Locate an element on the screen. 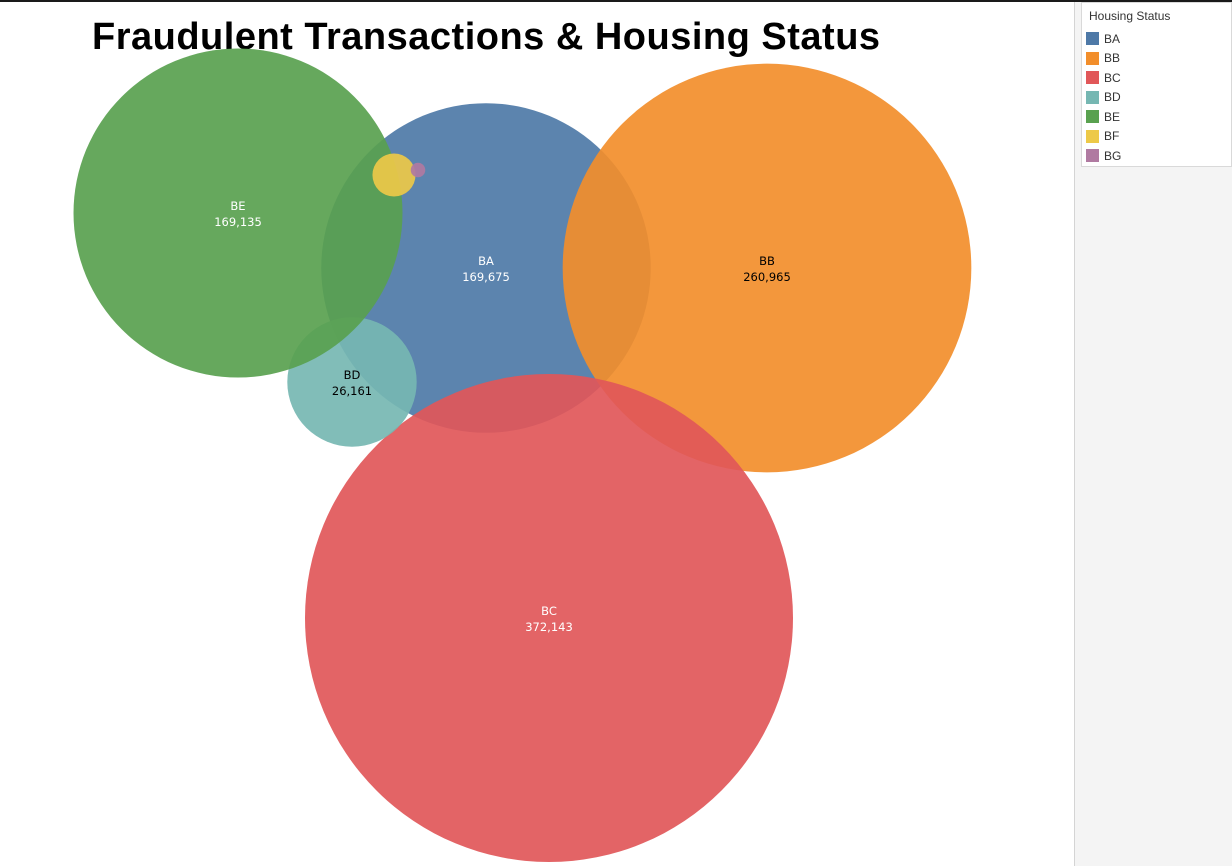 The height and width of the screenshot is (866, 1232). bubble-value-ba: 169,675 is located at coordinates (486, 277).